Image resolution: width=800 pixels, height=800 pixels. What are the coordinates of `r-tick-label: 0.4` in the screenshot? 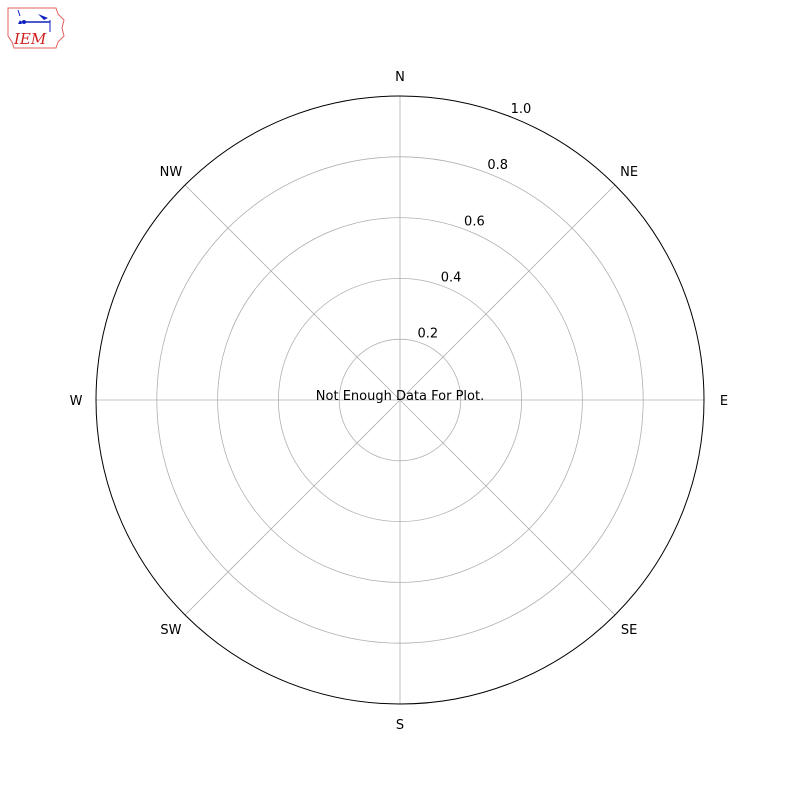 It's located at (451, 278).